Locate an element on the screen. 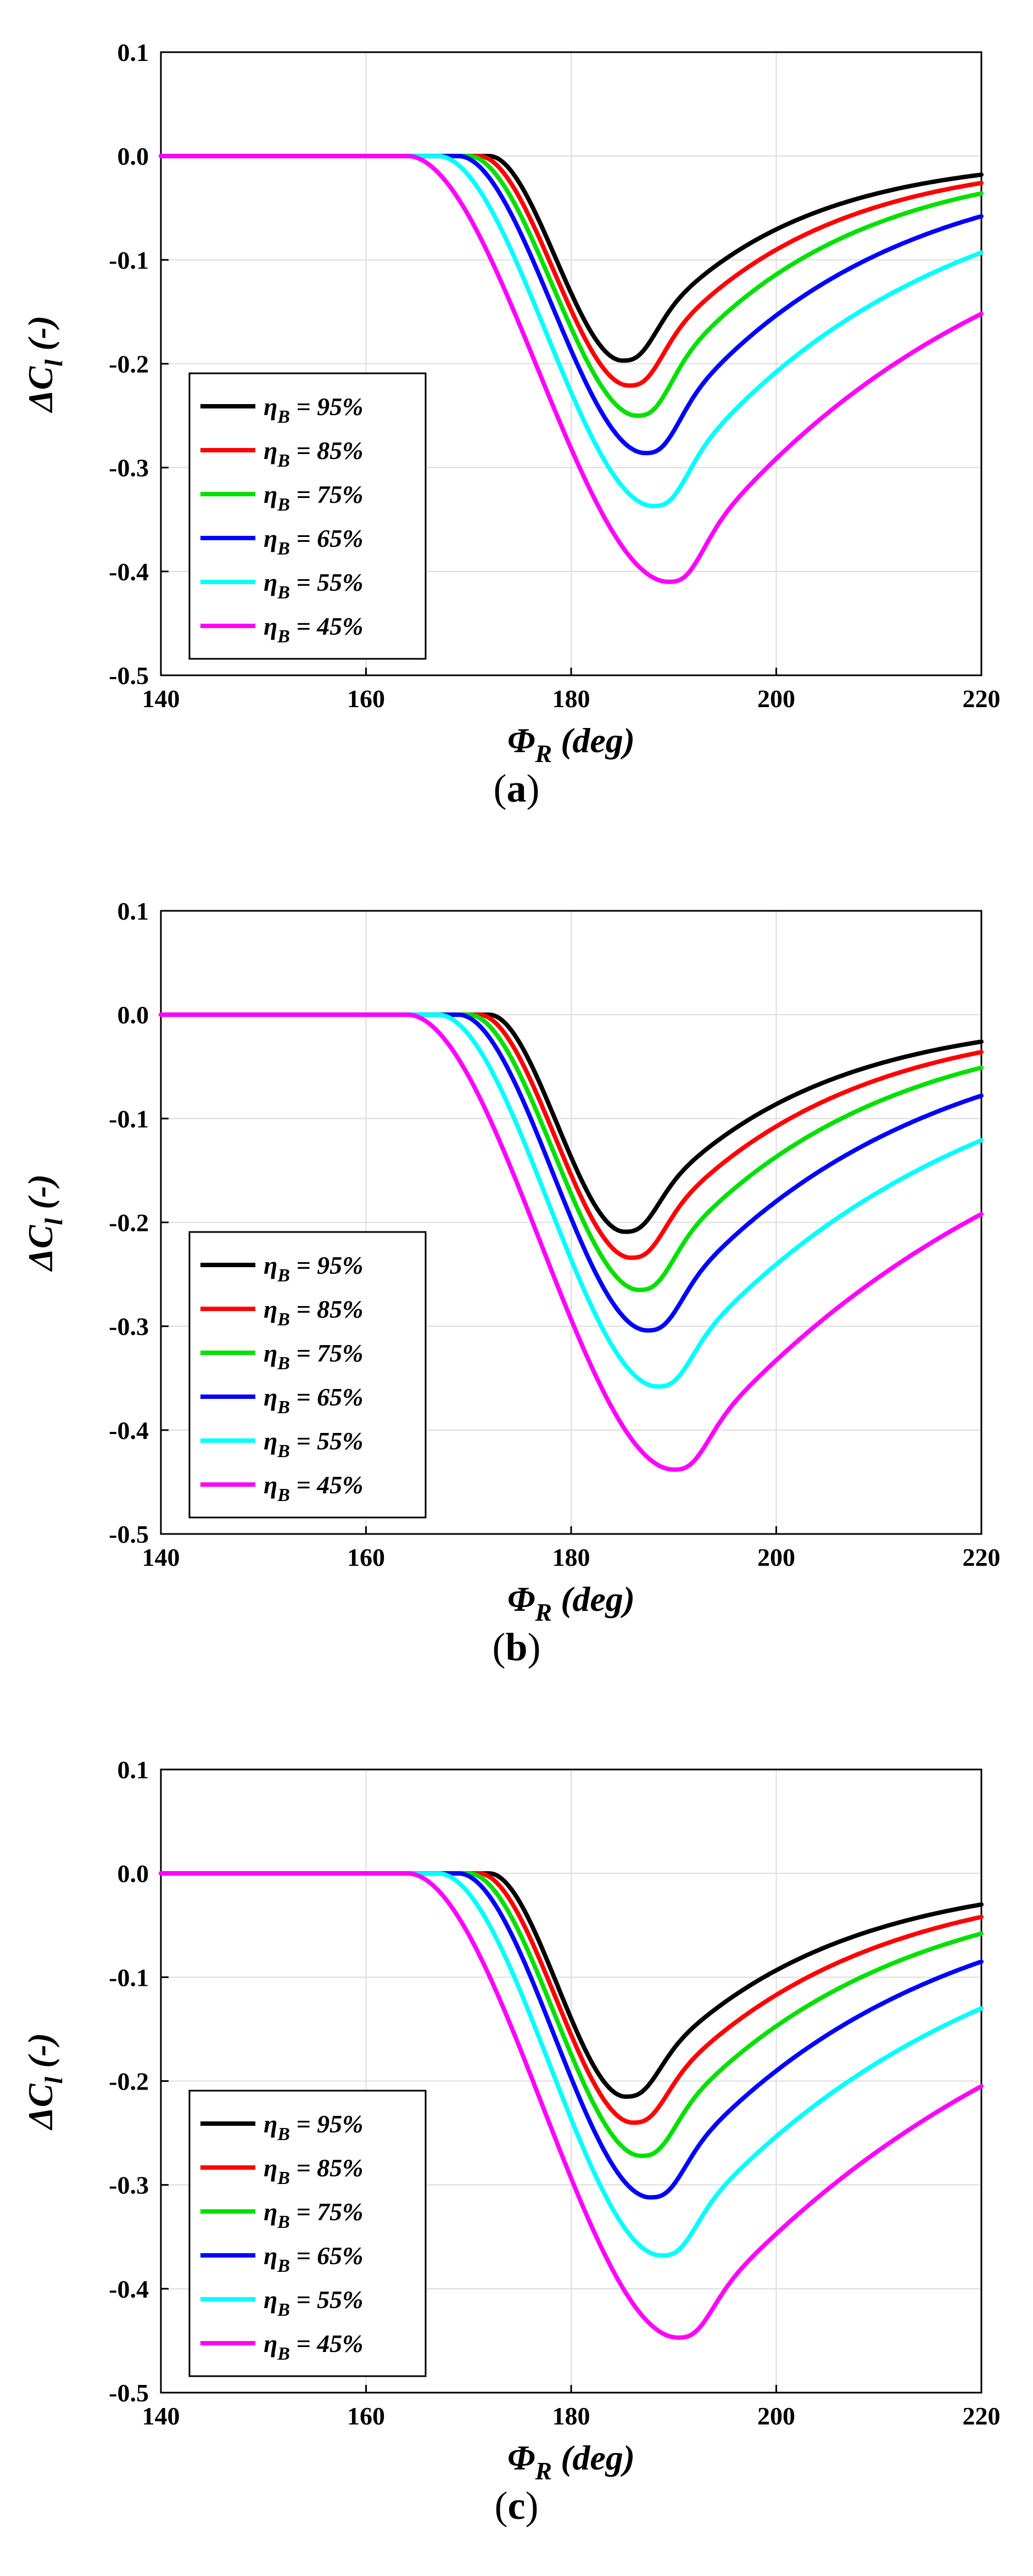 The height and width of the screenshot is (2576, 1033). panel-caption: (b) is located at coordinates (516, 1647).